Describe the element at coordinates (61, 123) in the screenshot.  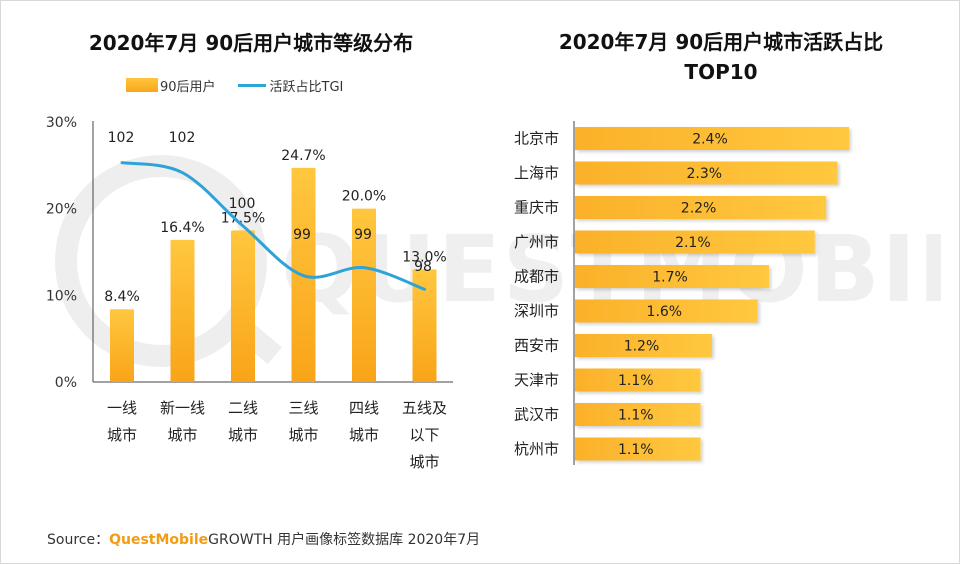
I see `y-tick-label: 30%` at that location.